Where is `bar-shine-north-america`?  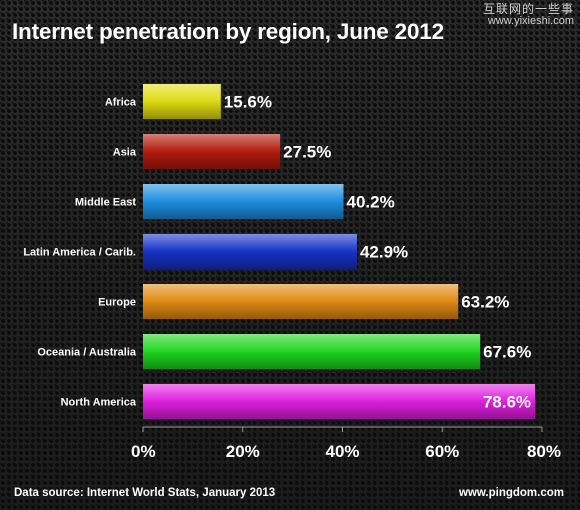
bar-shine-north-america is located at coordinates (339, 401).